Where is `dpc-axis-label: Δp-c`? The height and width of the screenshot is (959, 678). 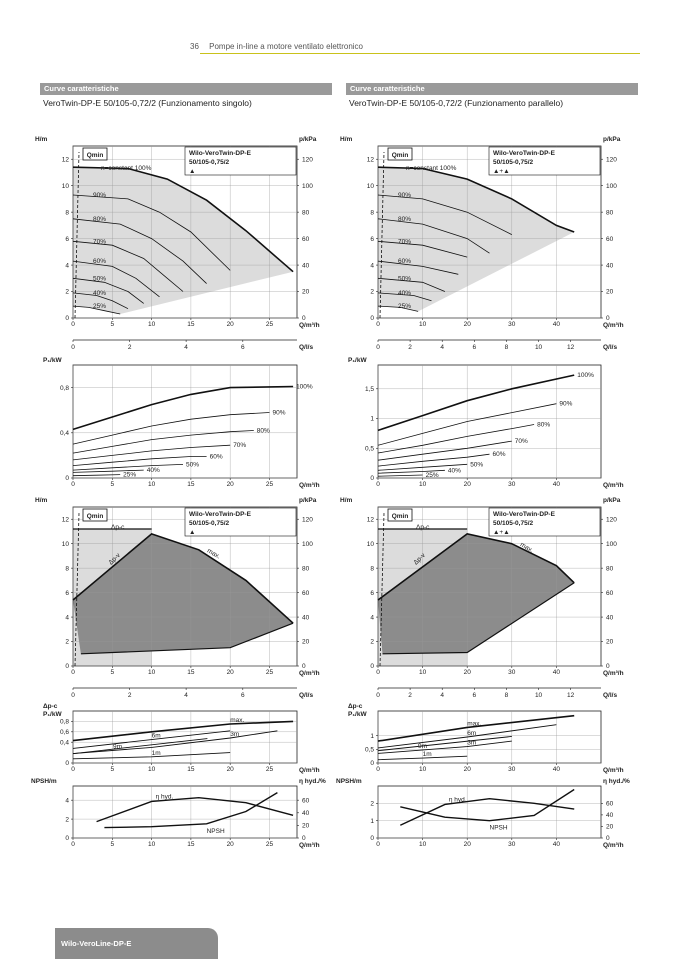
dpc-axis-label: Δp-c is located at coordinates (50, 706).